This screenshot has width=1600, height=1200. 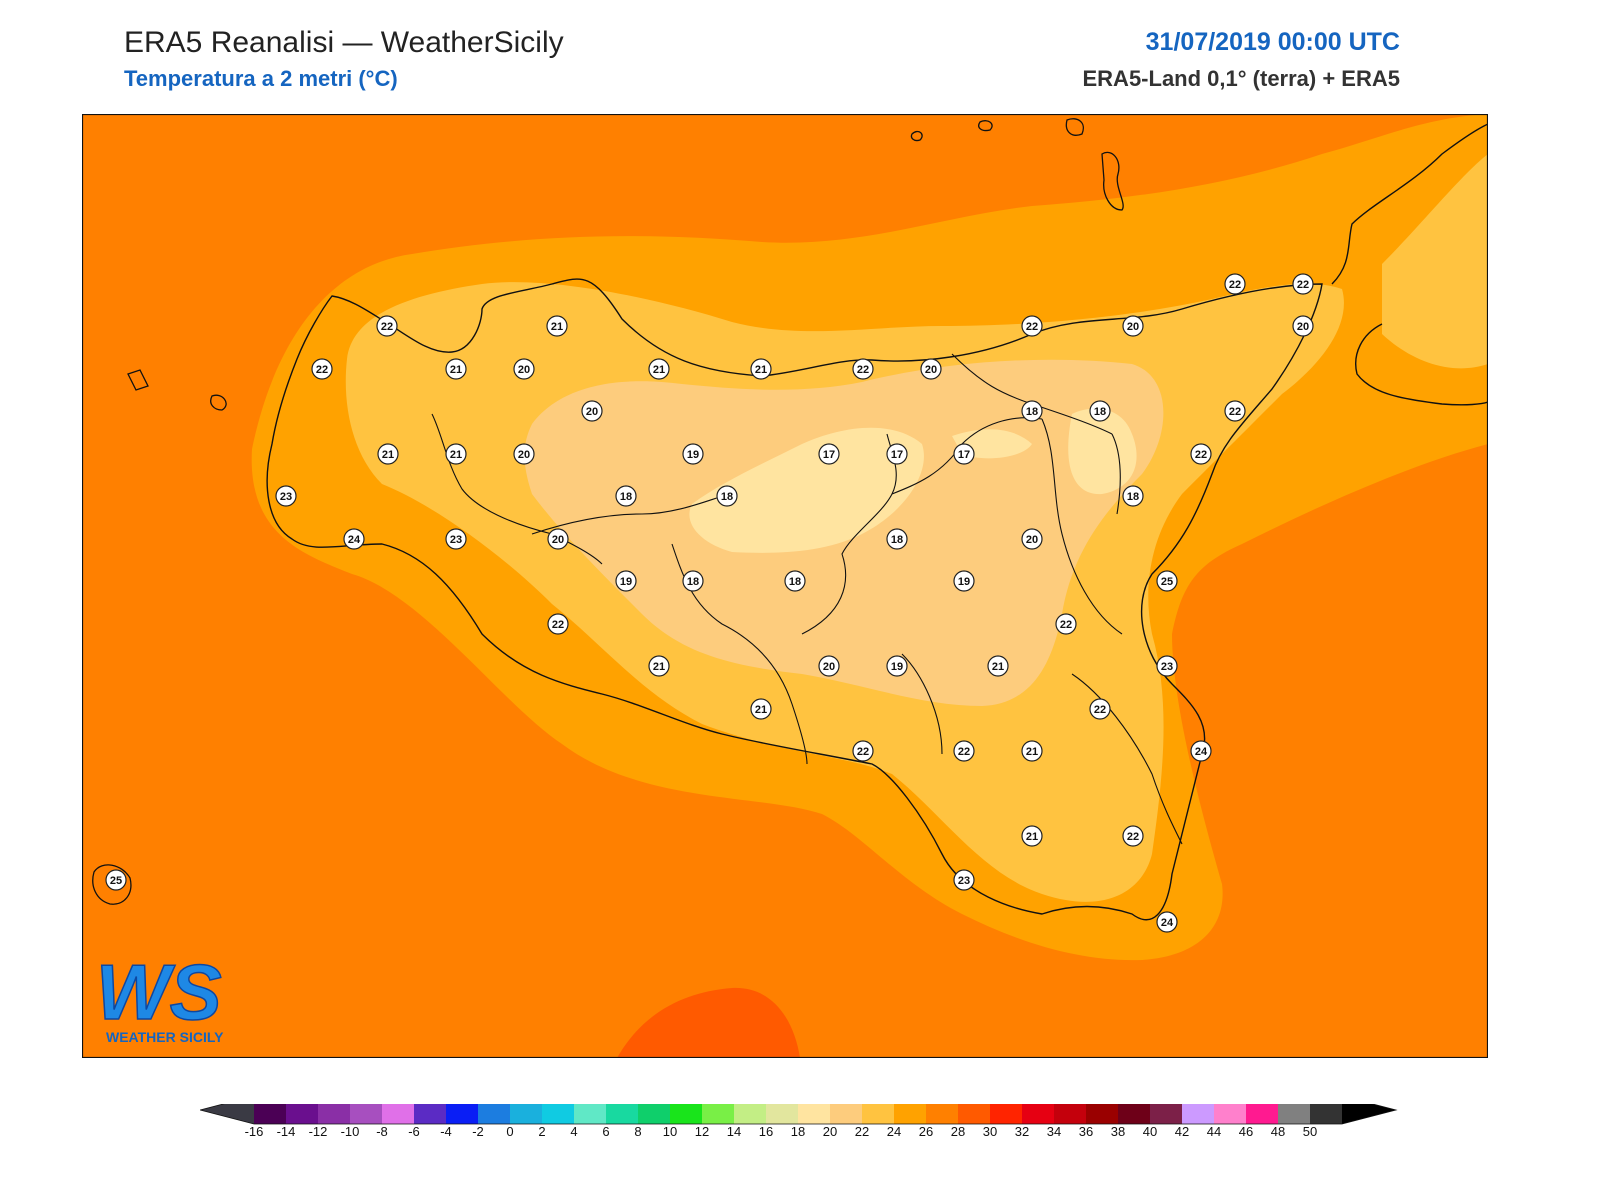 What do you see at coordinates (1150, 1131) in the screenshot?
I see `colorbar-tick-label: 40` at bounding box center [1150, 1131].